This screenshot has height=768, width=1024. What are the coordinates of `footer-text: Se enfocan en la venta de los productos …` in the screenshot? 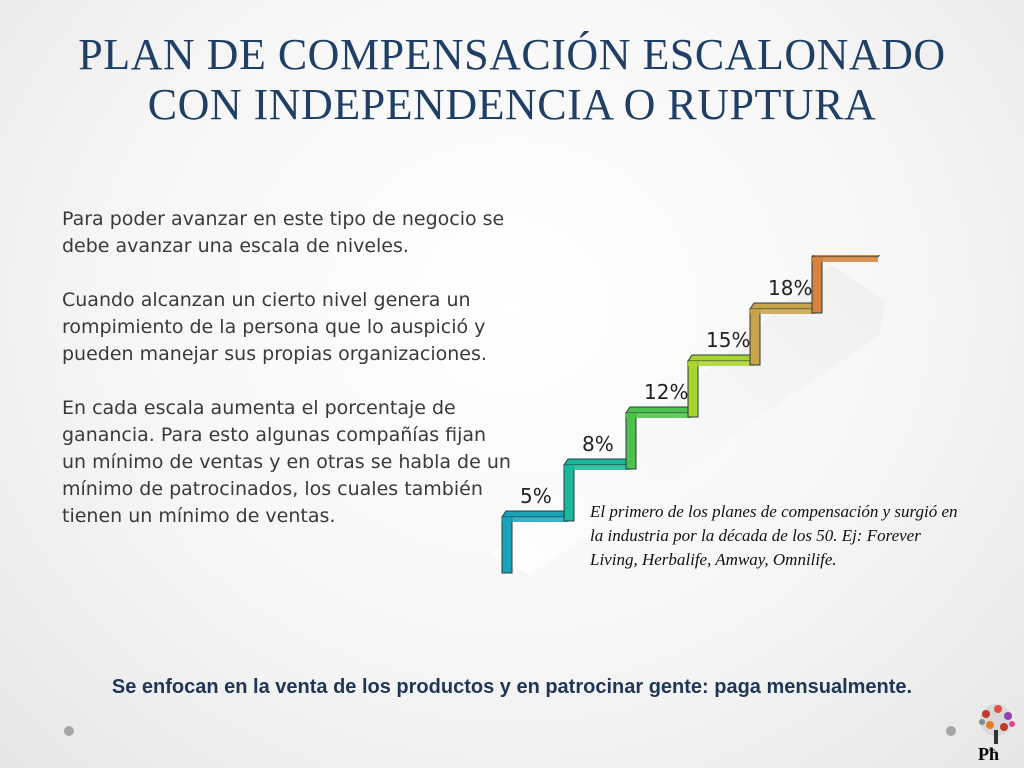 It's located at (512, 687).